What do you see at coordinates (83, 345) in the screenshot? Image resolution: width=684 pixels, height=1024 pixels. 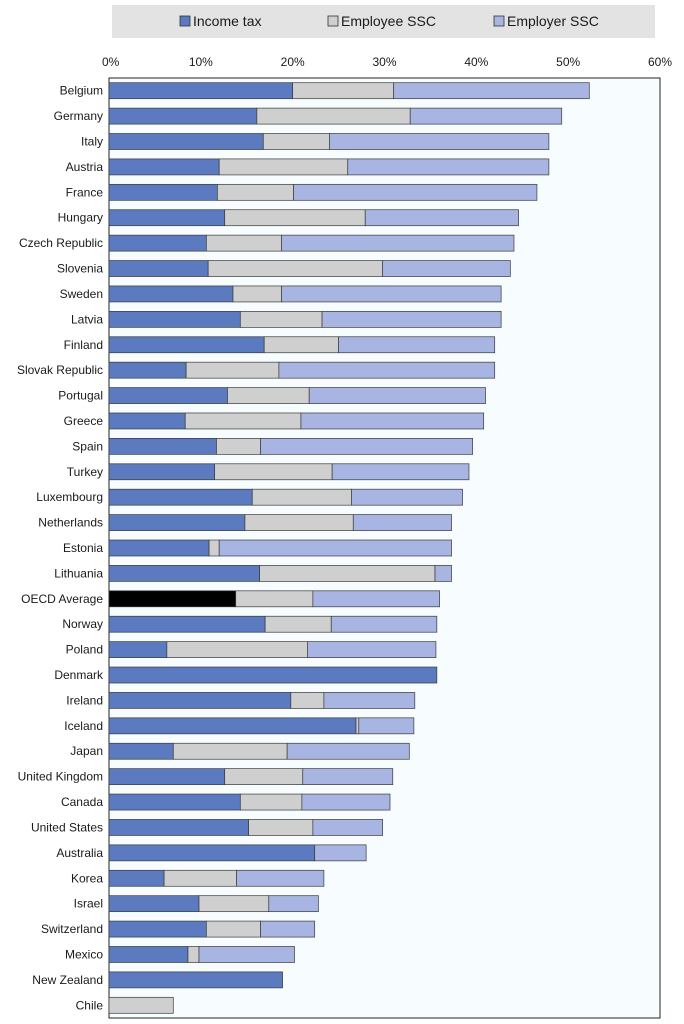 I see `category-label: Finland` at bounding box center [83, 345].